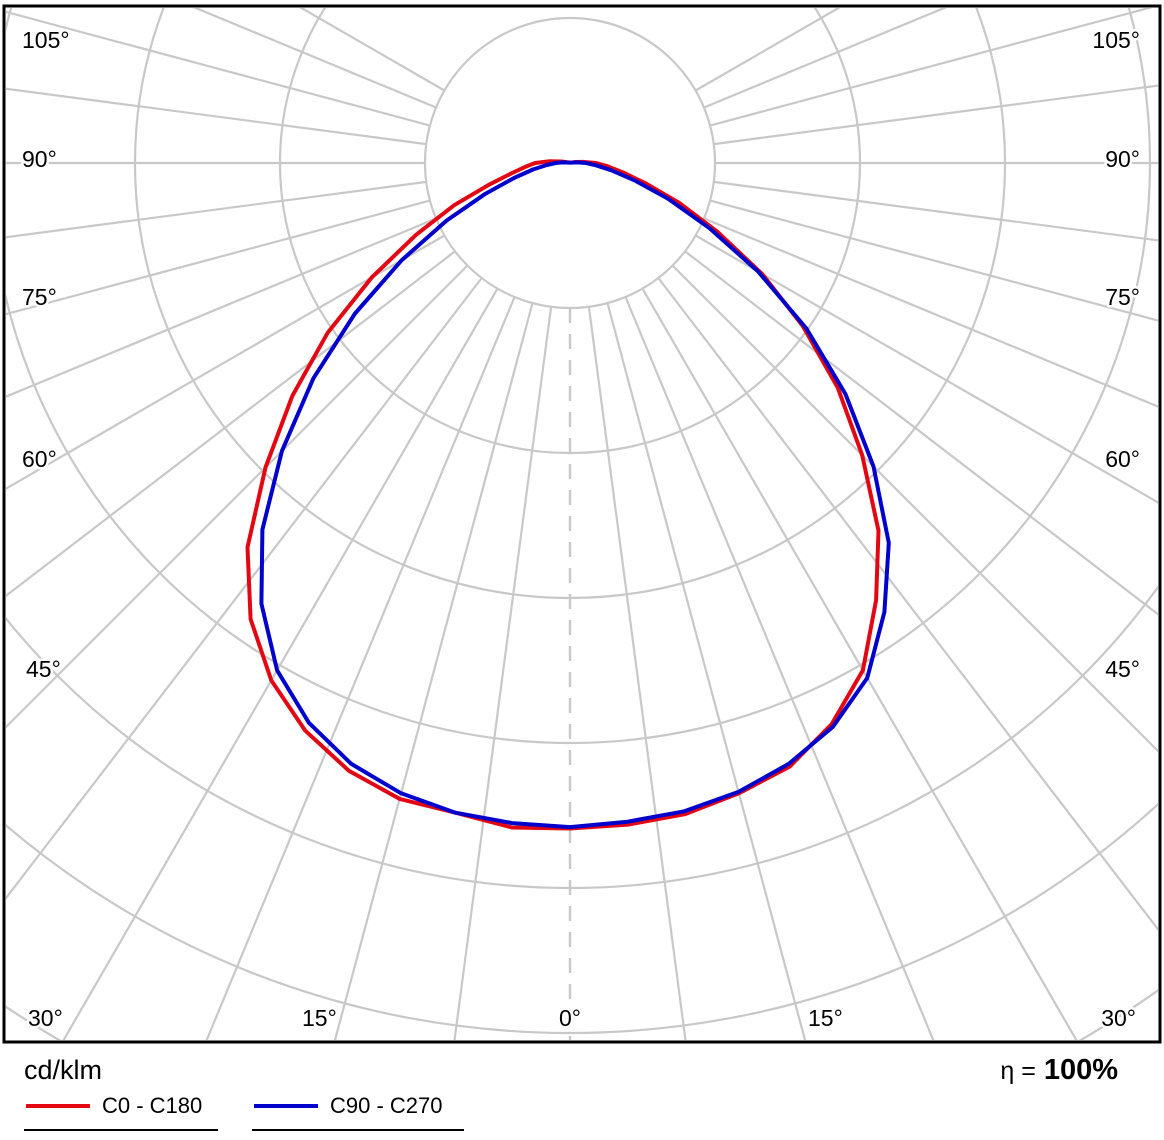 The image size is (1164, 1140). I want to click on eta-symbol: η =, so click(1018, 1071).